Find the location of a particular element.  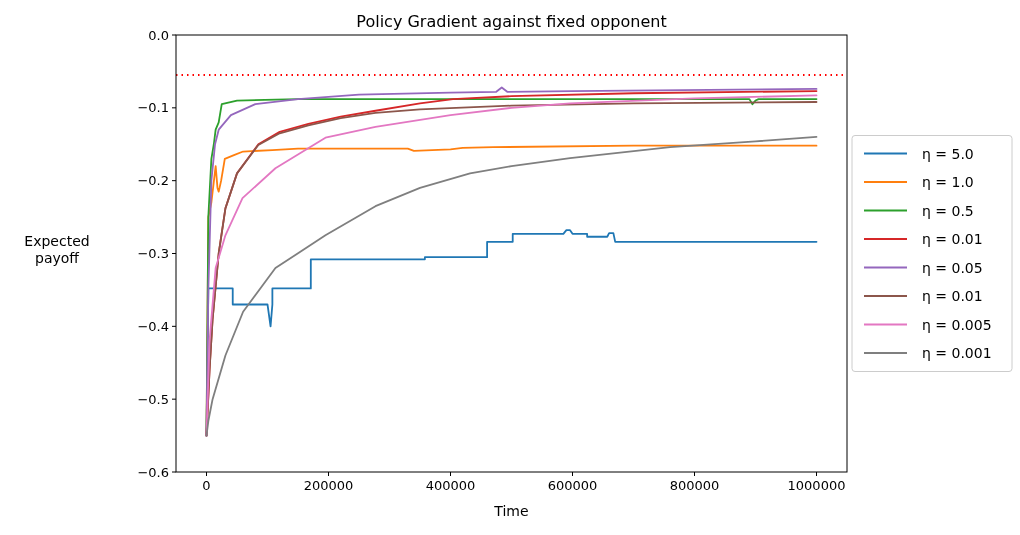

x-tick-label: 600000 is located at coordinates (572, 485).